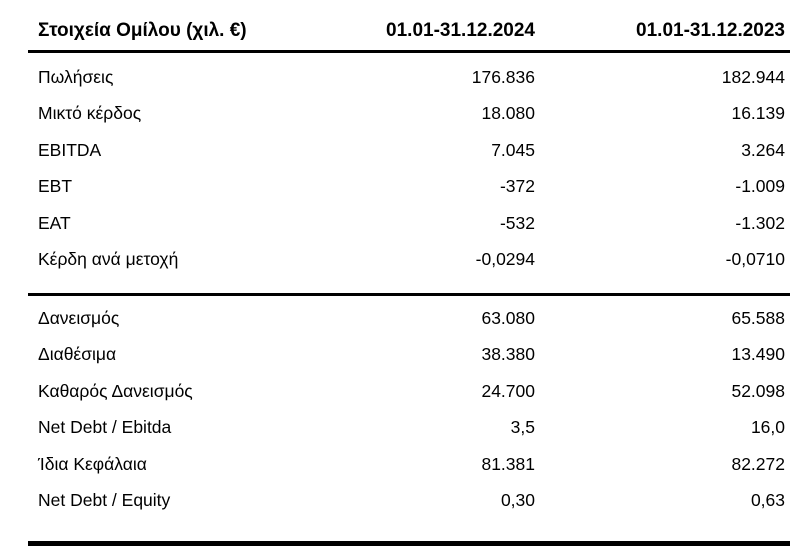 This screenshot has height=558, width=811. What do you see at coordinates (758, 317) in the screenshot?
I see `row-value-2023: 65.588` at bounding box center [758, 317].